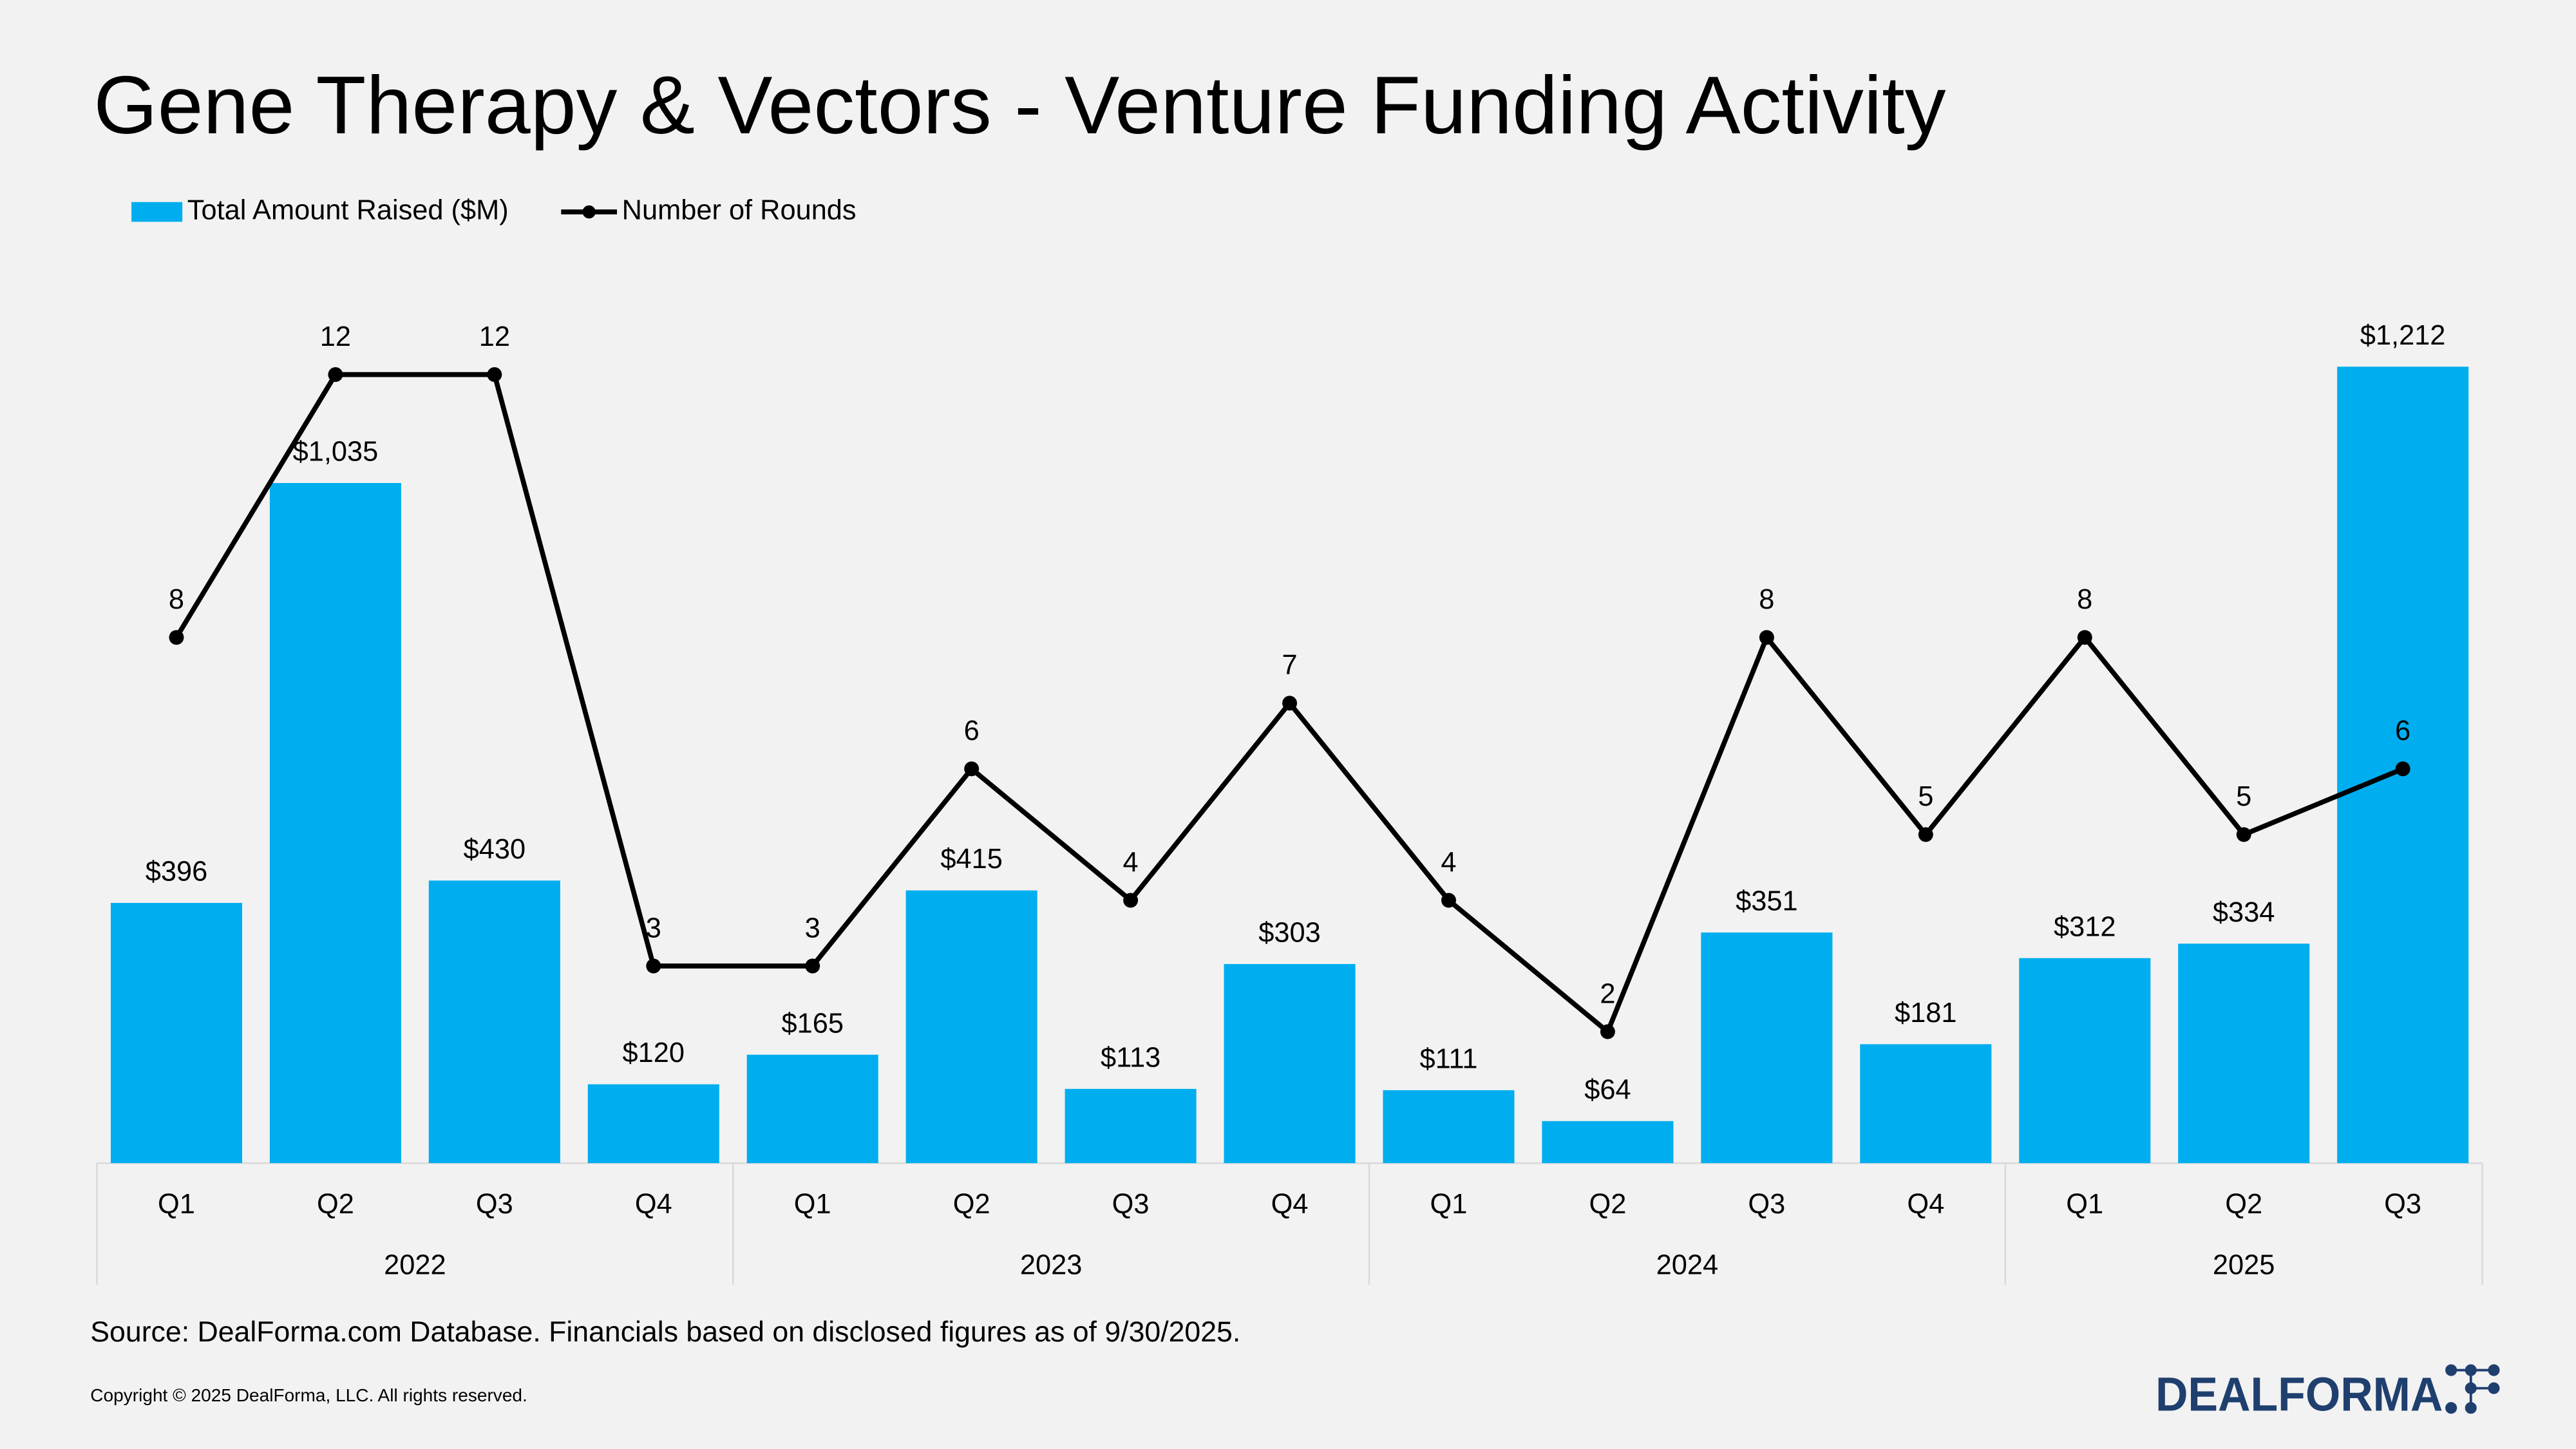 The height and width of the screenshot is (1449, 2576). What do you see at coordinates (2299, 1394) in the screenshot?
I see `logo: DEALFORMA` at bounding box center [2299, 1394].